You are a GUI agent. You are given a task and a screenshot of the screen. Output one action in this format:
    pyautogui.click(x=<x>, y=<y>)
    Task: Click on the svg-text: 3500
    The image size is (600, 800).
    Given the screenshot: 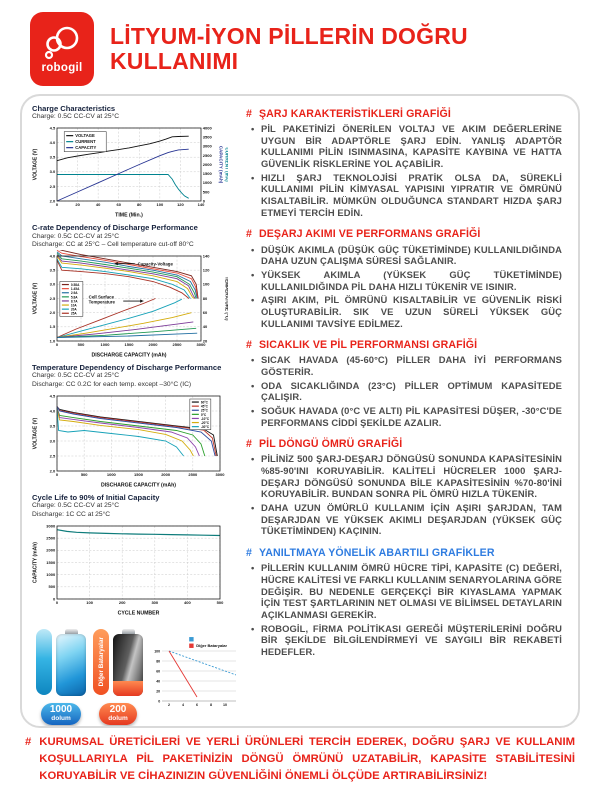 What is the action you would take?
    pyautogui.click(x=208, y=137)
    